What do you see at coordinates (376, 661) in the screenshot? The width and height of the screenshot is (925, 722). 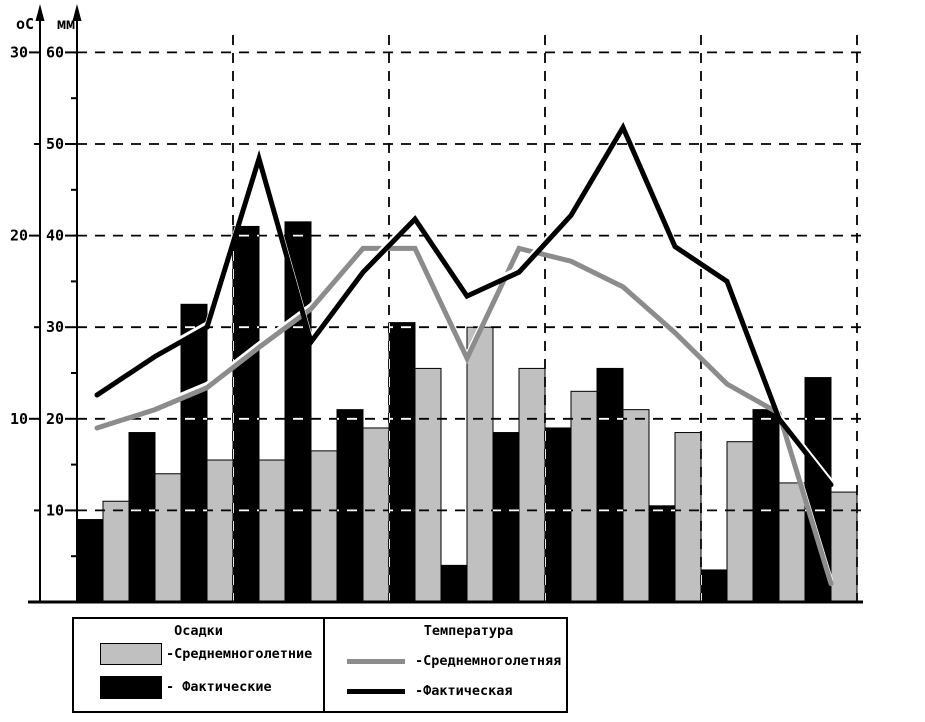 I see `legend-line-temp-avg` at bounding box center [376, 661].